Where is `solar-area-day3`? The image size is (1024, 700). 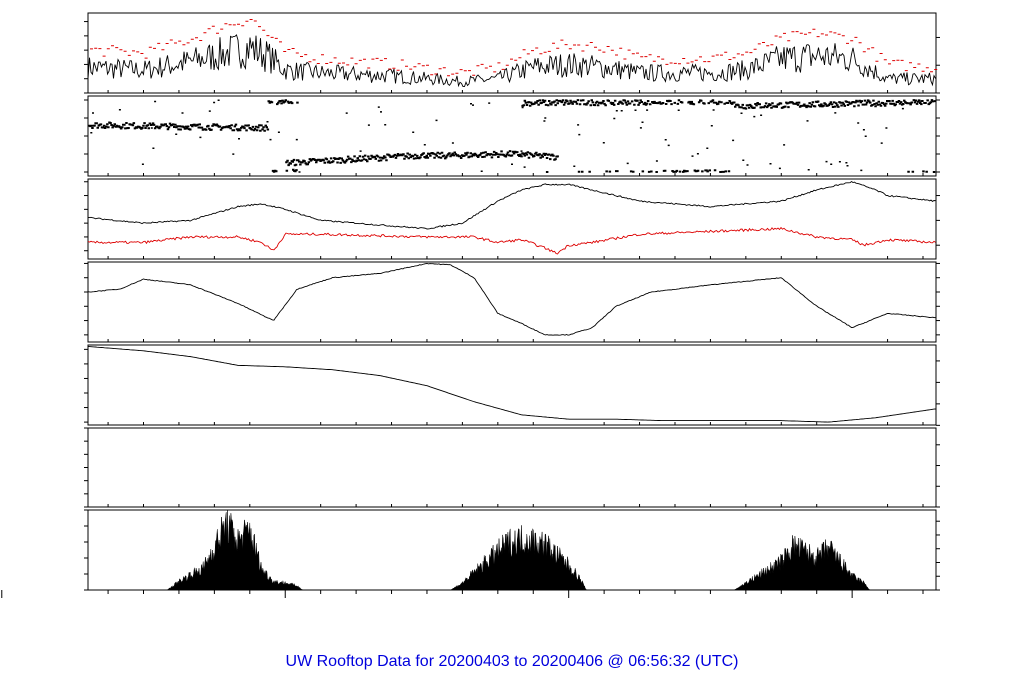 solar-area-day3 is located at coordinates (802, 563).